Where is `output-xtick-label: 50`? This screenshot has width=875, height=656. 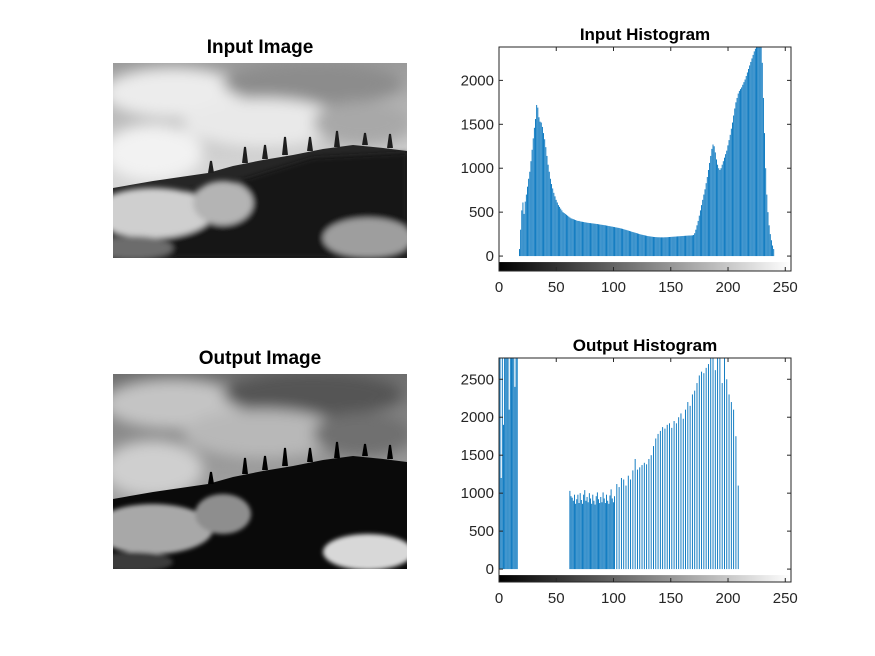
output-xtick-label: 50 is located at coordinates (556, 598).